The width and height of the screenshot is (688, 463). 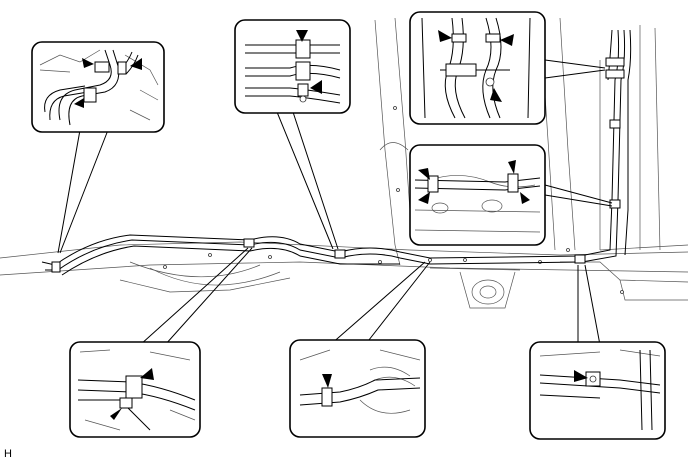 I want to click on figure-code: H, so click(x=8, y=454).